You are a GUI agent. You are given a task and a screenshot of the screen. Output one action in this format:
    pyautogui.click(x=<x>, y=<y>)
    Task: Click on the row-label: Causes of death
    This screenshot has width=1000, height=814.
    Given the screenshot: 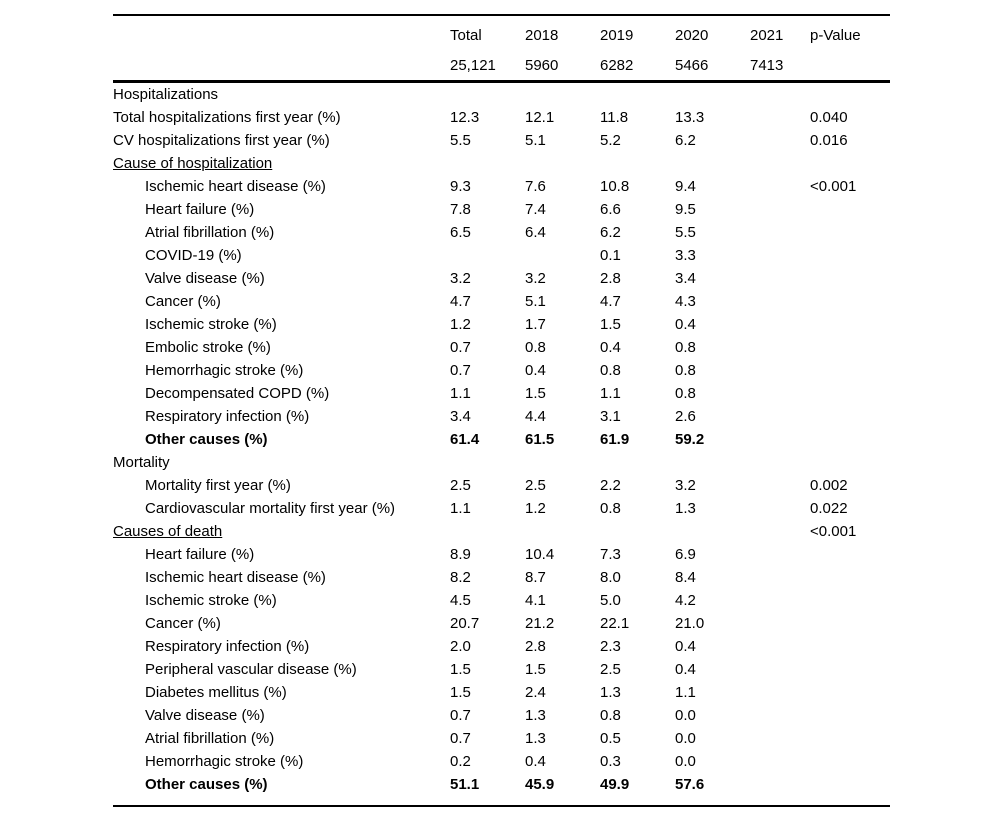 What is the action you would take?
    pyautogui.click(x=168, y=531)
    